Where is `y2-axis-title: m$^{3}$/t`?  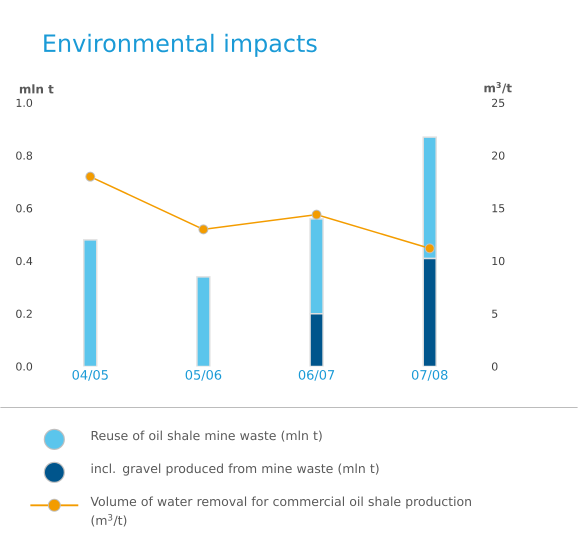
y2-axis-title: m$^{3}$/t is located at coordinates (498, 88).